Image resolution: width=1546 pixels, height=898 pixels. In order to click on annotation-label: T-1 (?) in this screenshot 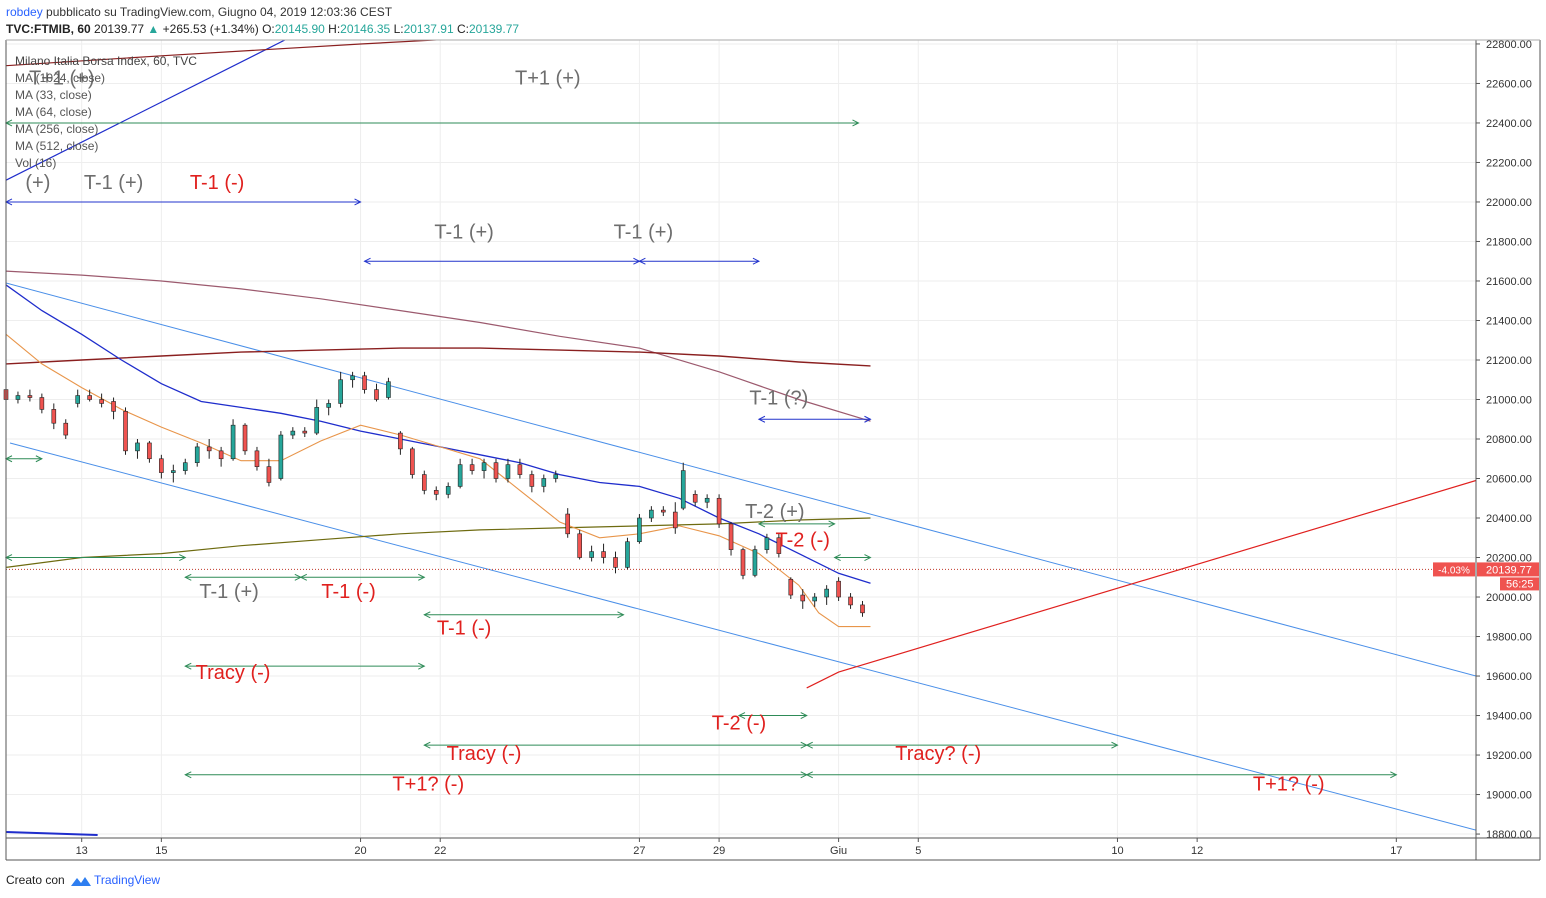, I will do `click(778, 398)`.